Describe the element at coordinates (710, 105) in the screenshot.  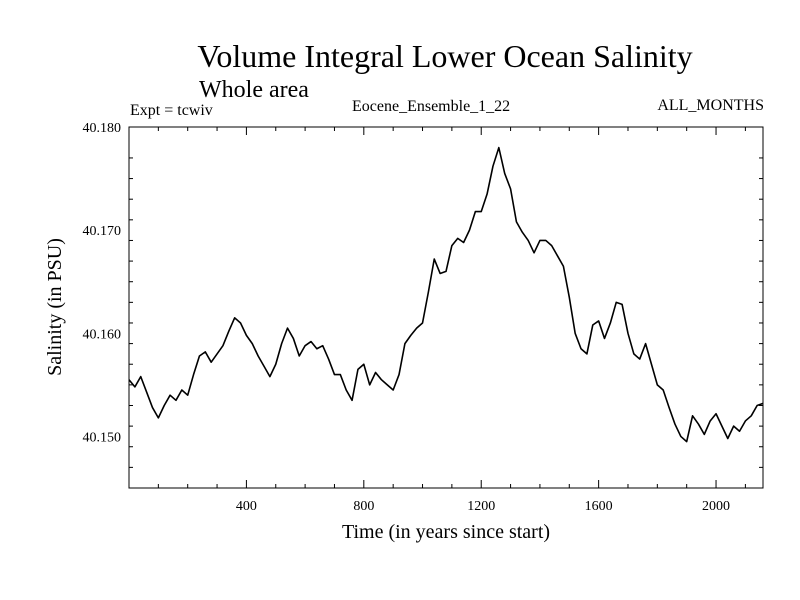
I see `months-label: ALL_MONTHS` at that location.